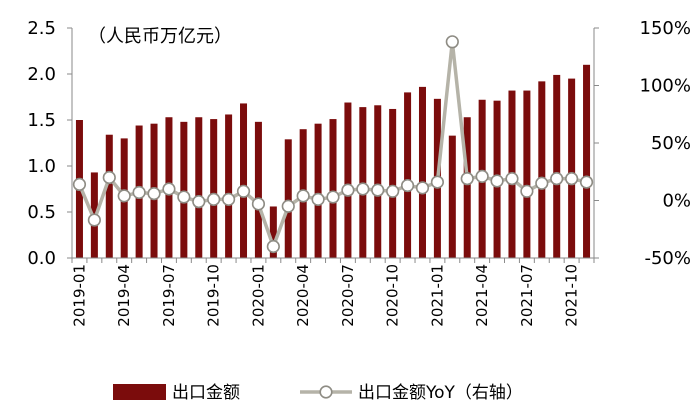  I want to click on x-tick-label-2020-07: 2020-07, so click(348, 295).